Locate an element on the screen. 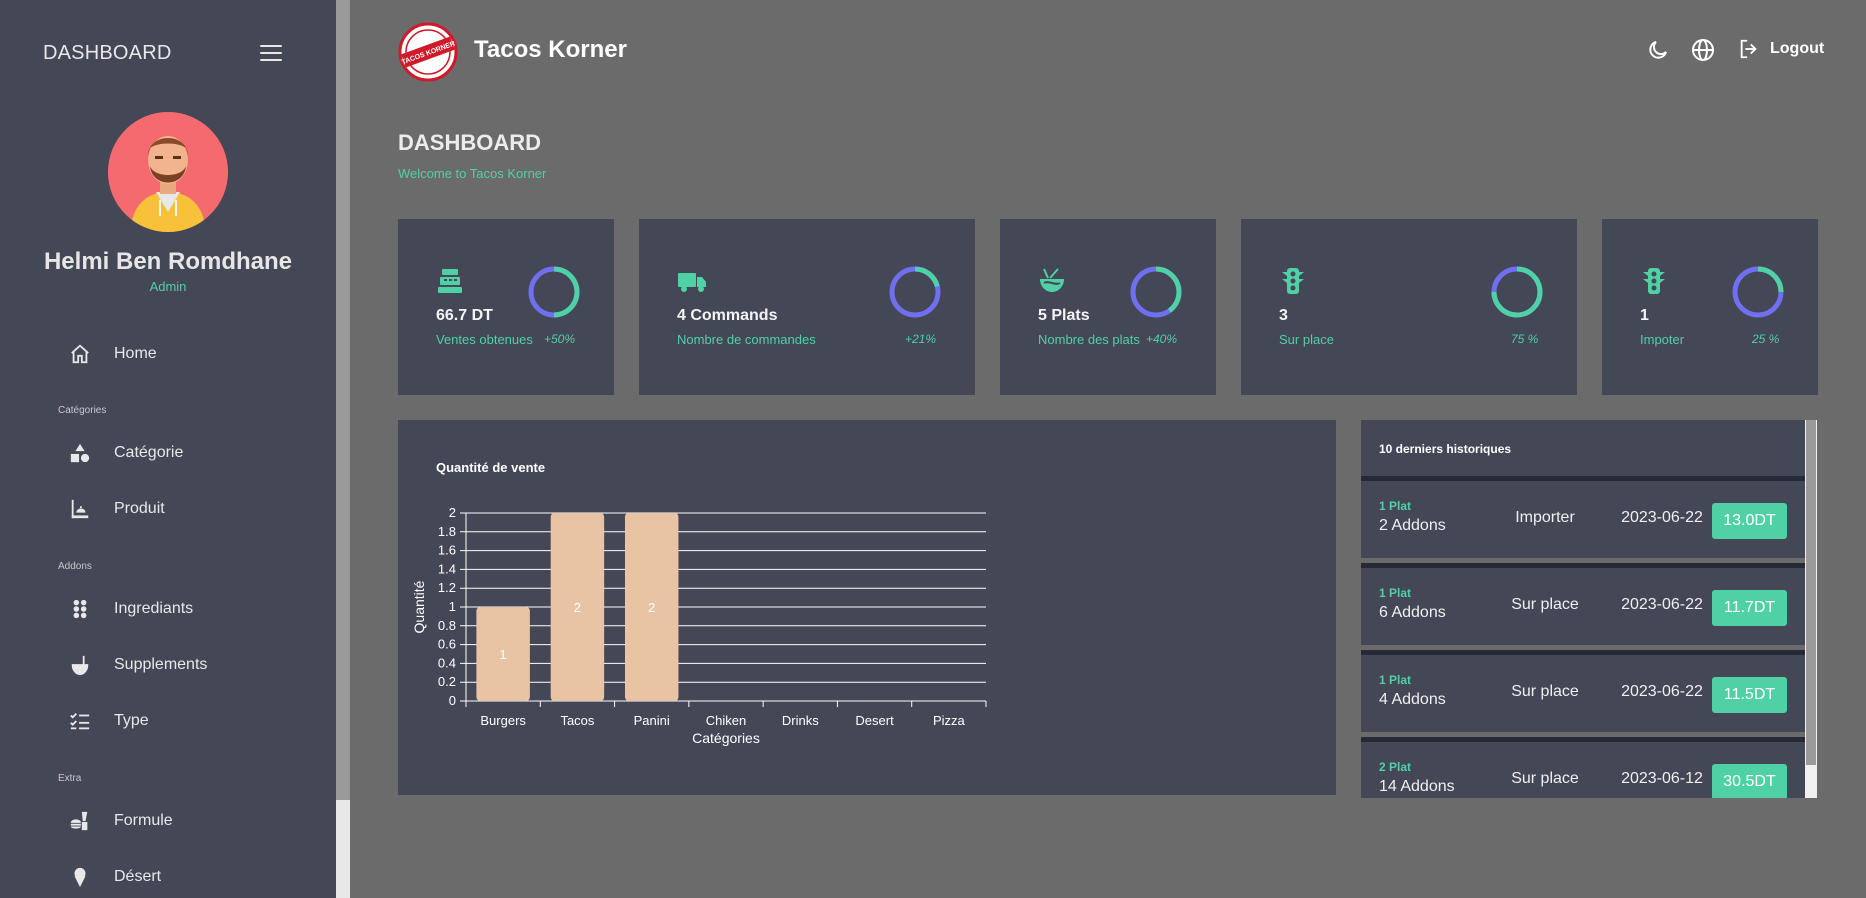 The height and width of the screenshot is (898, 1866). stat-percent: +40% is located at coordinates (1162, 339).